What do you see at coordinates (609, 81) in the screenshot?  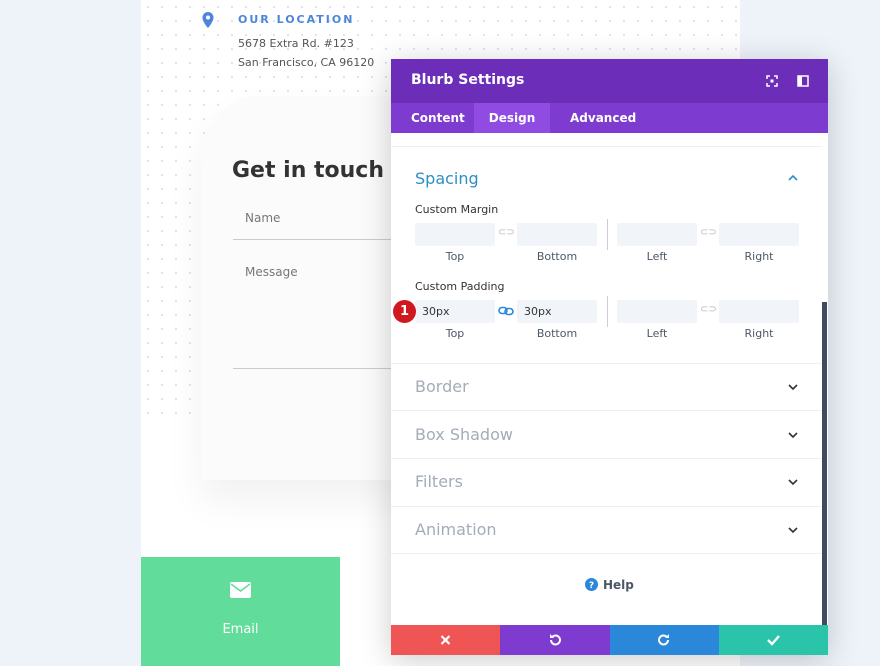 I see `modal-header` at bounding box center [609, 81].